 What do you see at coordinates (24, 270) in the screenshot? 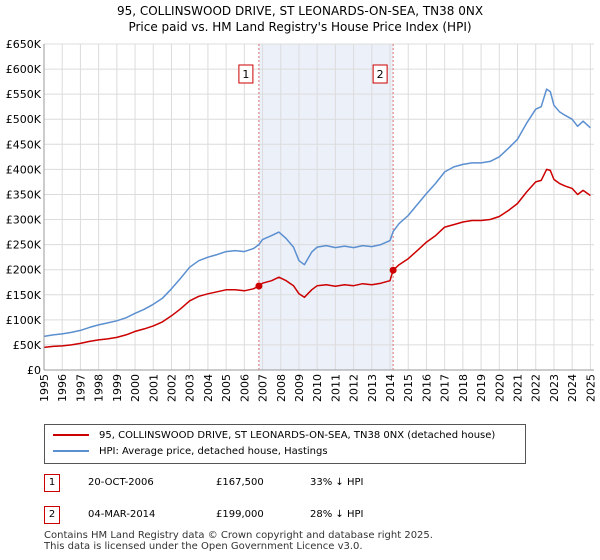
I see `y-tick-label: £200K` at bounding box center [24, 270].